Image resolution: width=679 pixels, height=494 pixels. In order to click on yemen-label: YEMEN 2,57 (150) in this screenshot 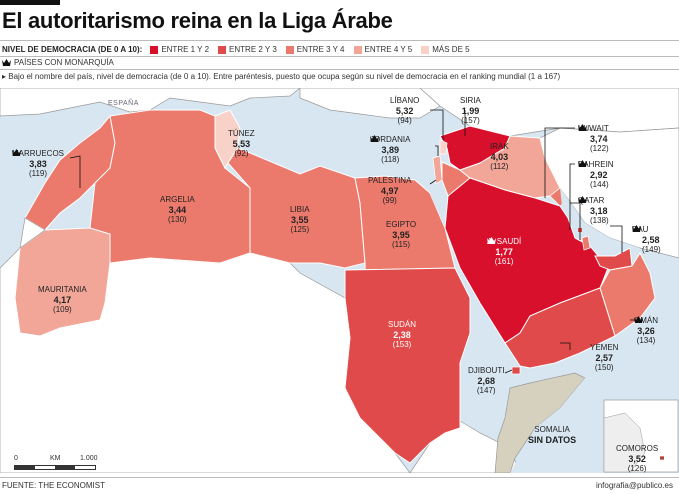, I will do `click(604, 358)`.